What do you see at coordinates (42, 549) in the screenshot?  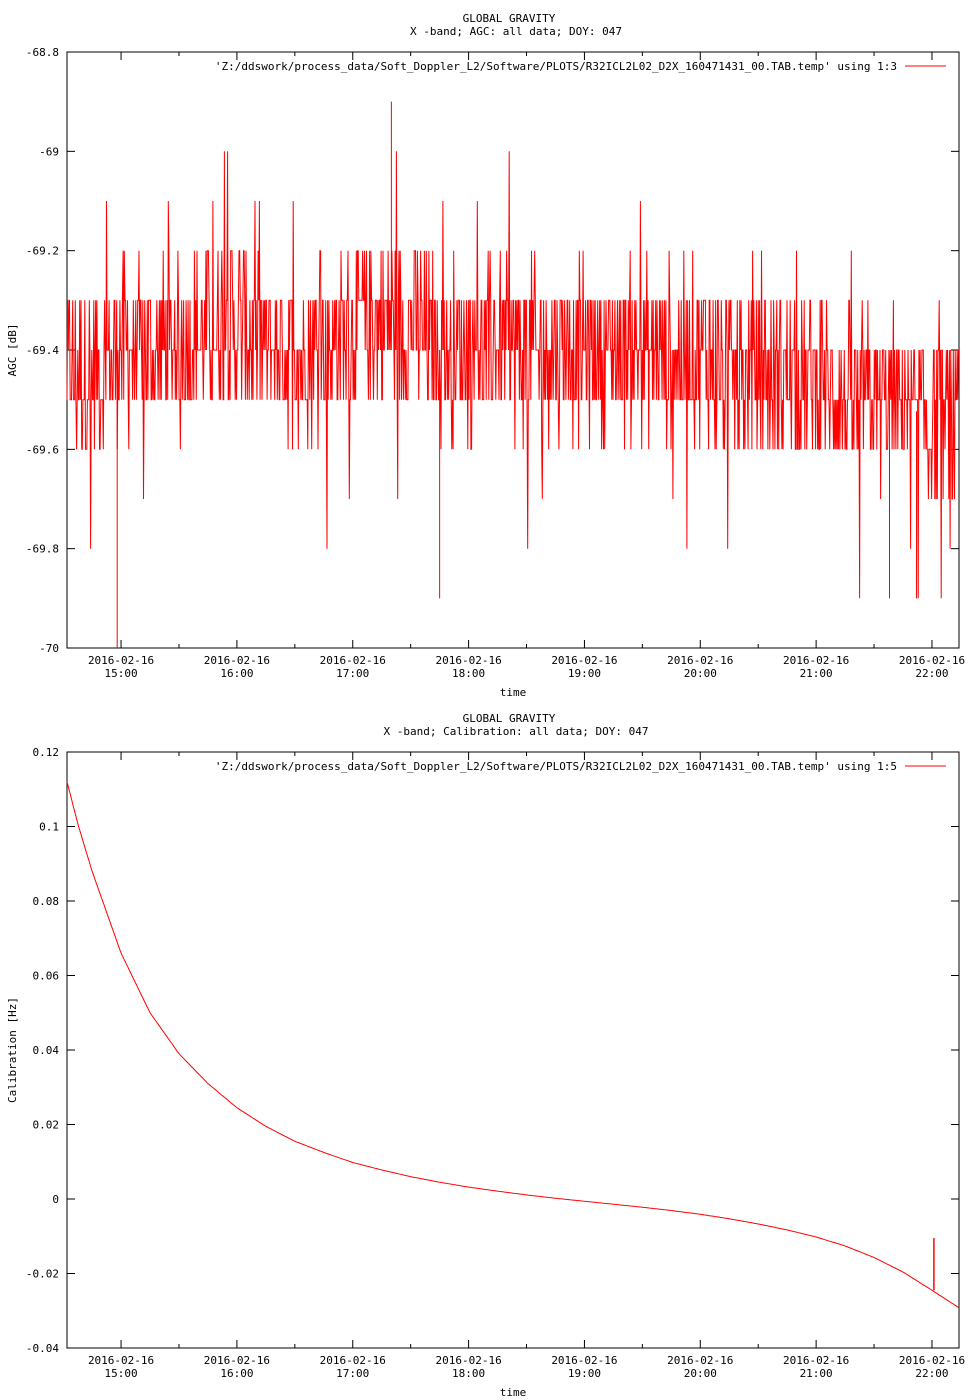 I see `y-tick-label: -69.8` at bounding box center [42, 549].